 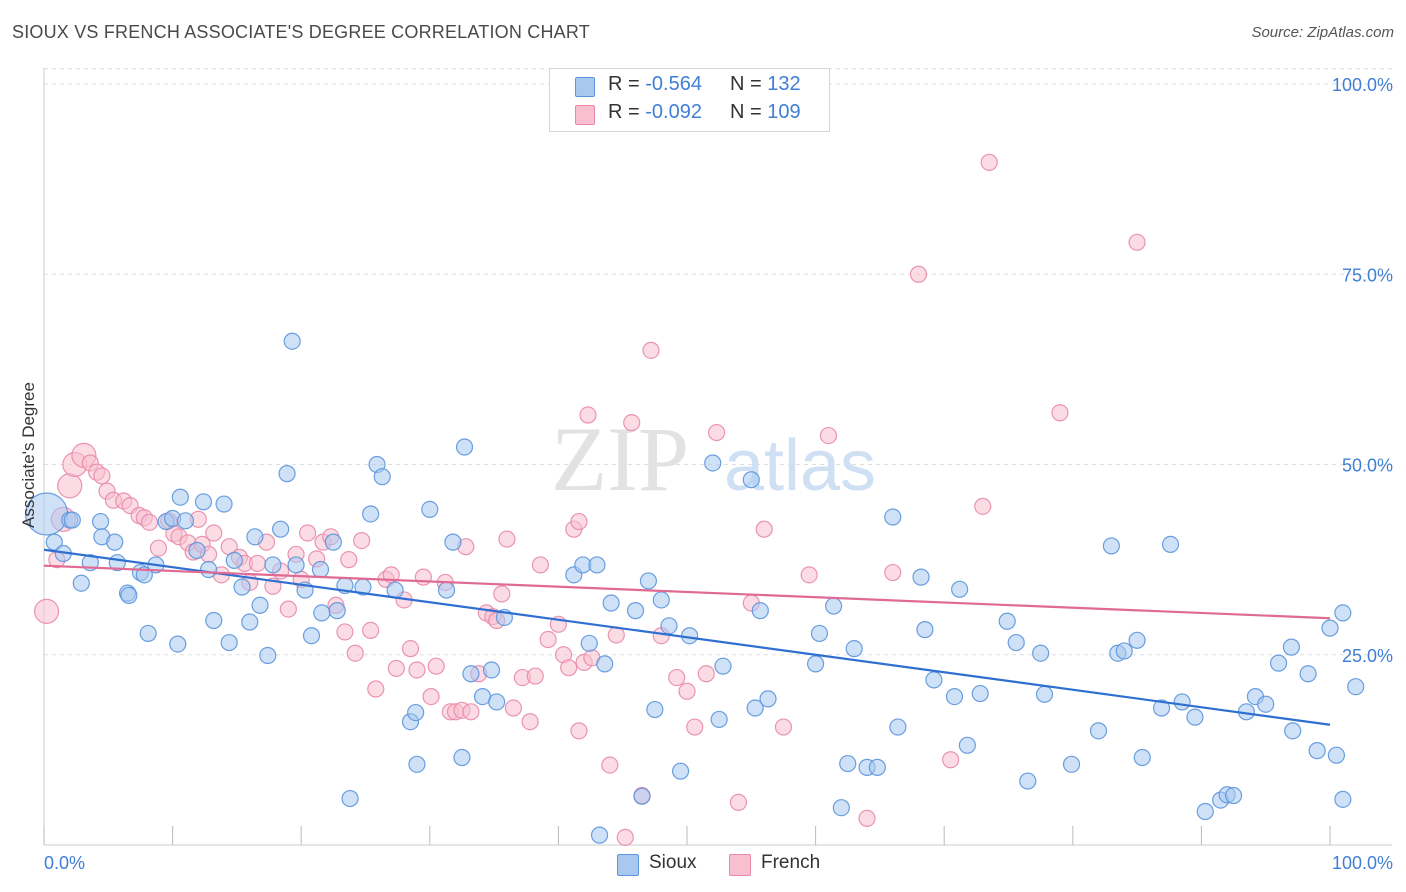 What do you see at coordinates (740, 865) in the screenshot?
I see `french-legend-swatch` at bounding box center [740, 865].